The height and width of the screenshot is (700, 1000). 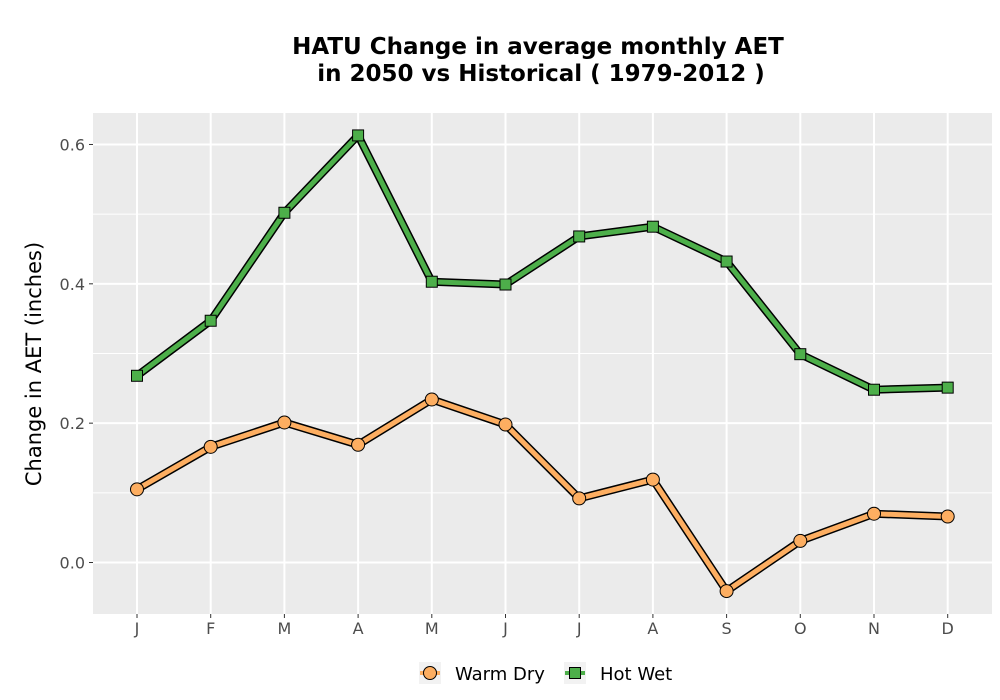 What do you see at coordinates (636, 674) in the screenshot?
I see `legend-label: Hot Wet` at bounding box center [636, 674].